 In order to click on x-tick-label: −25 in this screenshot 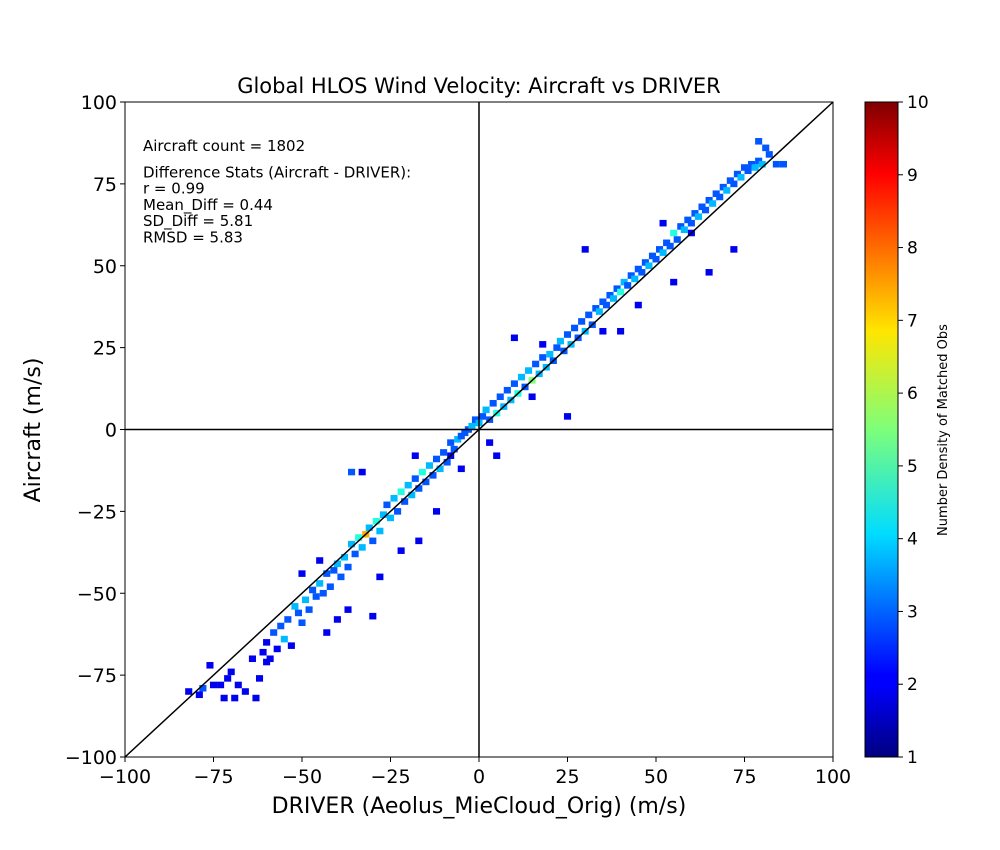, I will do `click(390, 777)`.